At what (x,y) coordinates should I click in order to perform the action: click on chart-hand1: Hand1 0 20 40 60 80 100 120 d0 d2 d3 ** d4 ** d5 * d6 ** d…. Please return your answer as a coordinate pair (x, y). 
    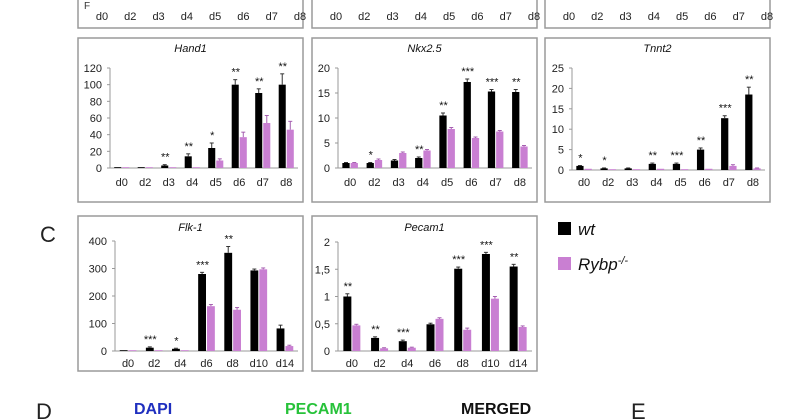
    Looking at the image, I should click on (191, 116).